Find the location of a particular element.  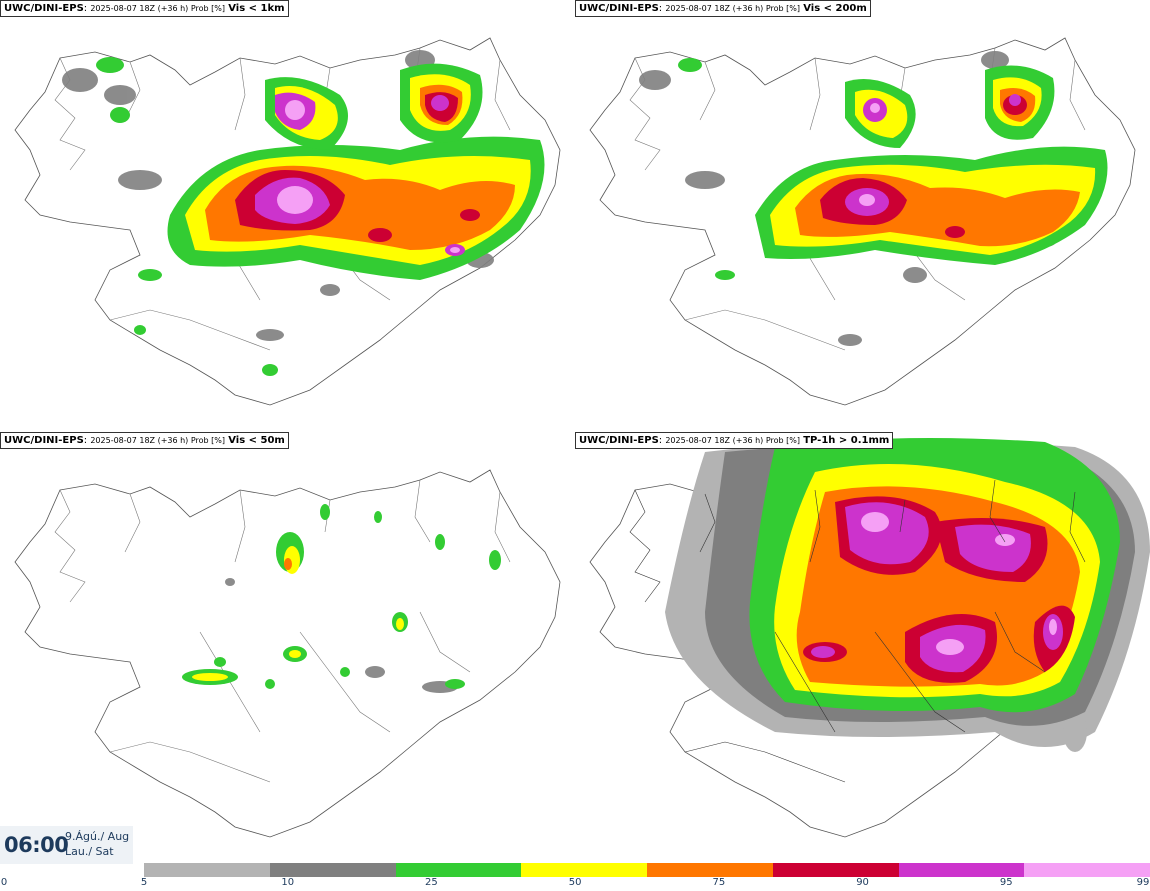

probability-colorbar is located at coordinates (647, 870).